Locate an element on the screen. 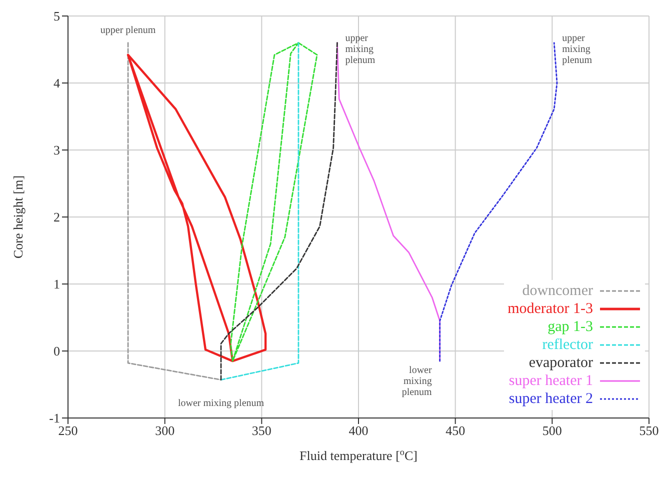 The image size is (671, 478). x-tick-label: 450 is located at coordinates (456, 430).